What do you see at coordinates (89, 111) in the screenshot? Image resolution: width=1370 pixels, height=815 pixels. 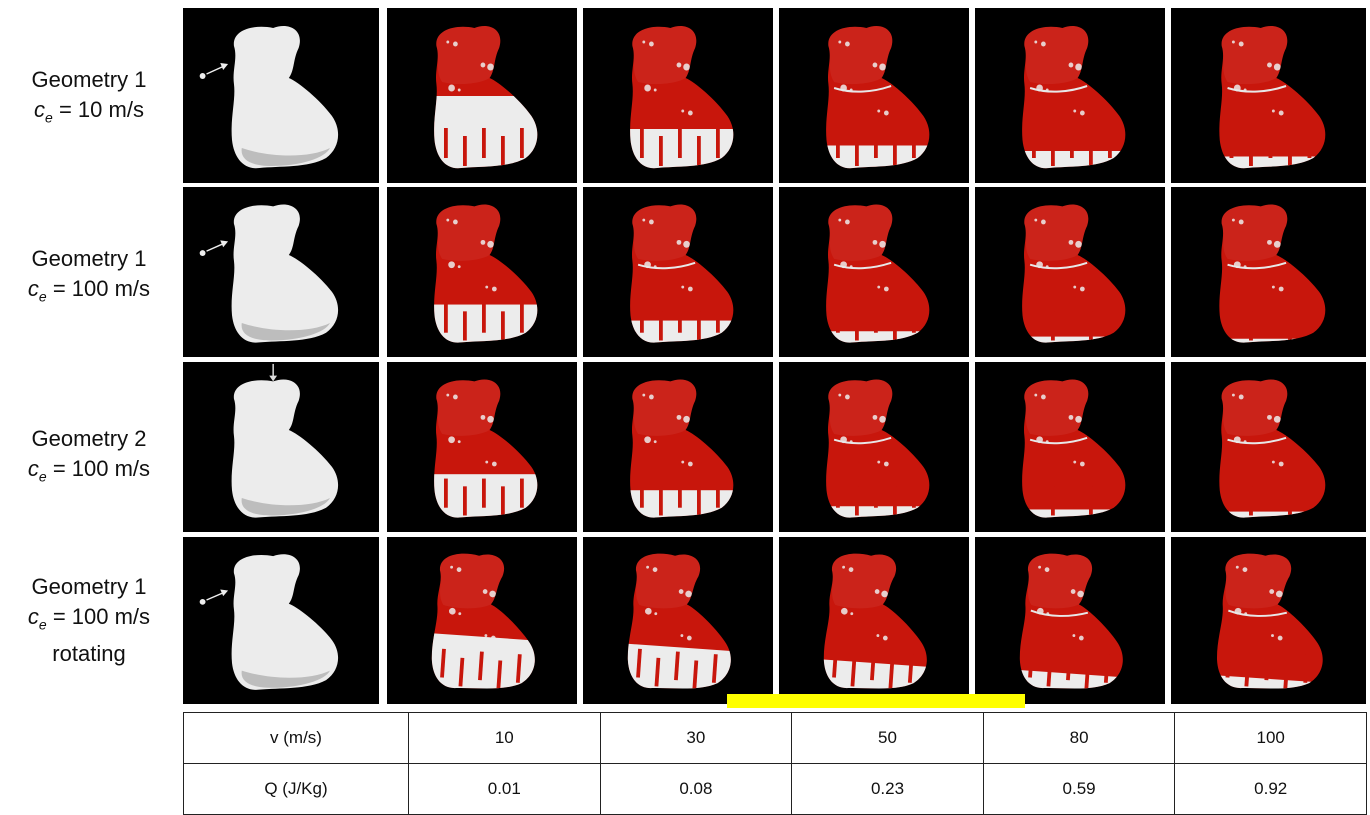 I see `row-label-speed: ce = 10 m/s` at bounding box center [89, 111].